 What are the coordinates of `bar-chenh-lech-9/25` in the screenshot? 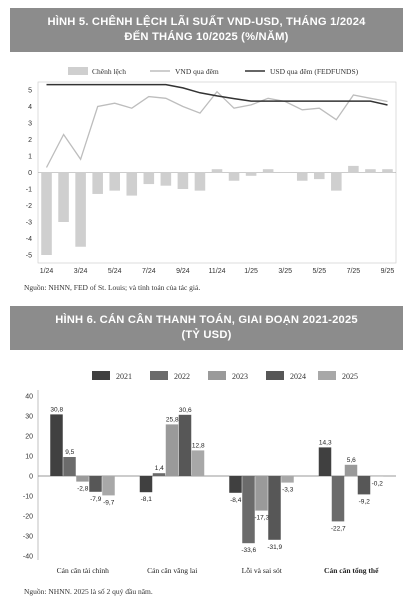 It's located at (387, 171).